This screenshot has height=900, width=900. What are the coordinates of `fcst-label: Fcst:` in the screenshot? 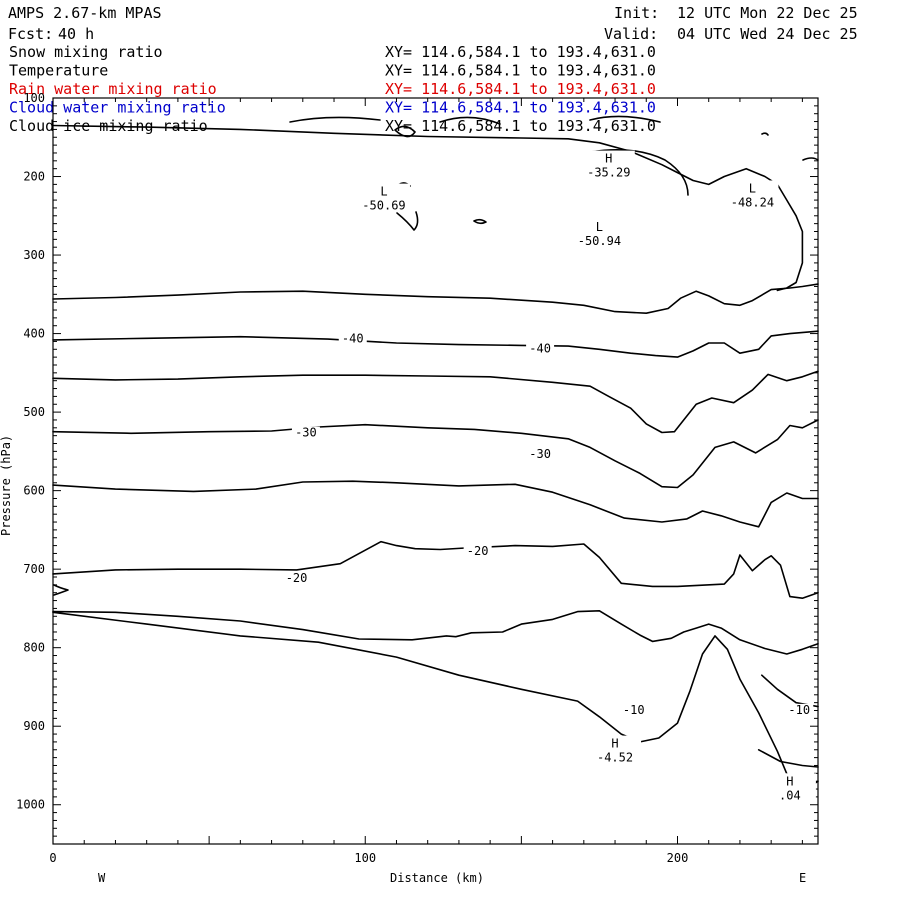 It's located at (30, 34).